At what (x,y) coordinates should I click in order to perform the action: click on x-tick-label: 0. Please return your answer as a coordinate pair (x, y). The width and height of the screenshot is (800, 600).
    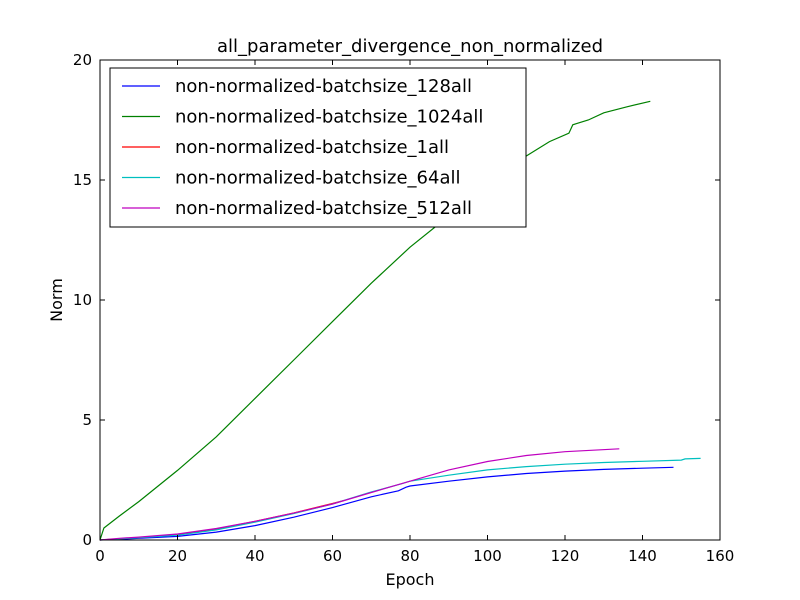
    Looking at the image, I should click on (100, 556).